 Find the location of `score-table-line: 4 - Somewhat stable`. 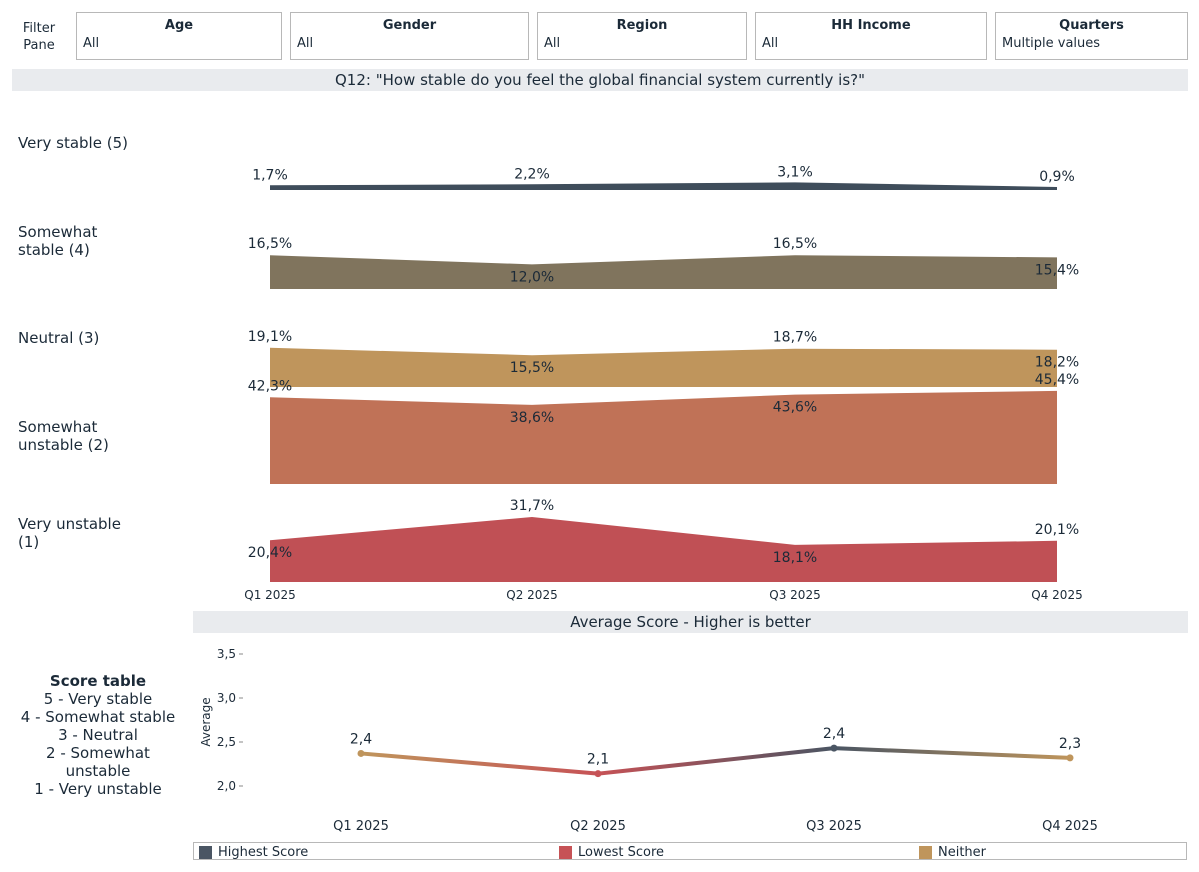

score-table-line: 4 - Somewhat stable is located at coordinates (98, 717).